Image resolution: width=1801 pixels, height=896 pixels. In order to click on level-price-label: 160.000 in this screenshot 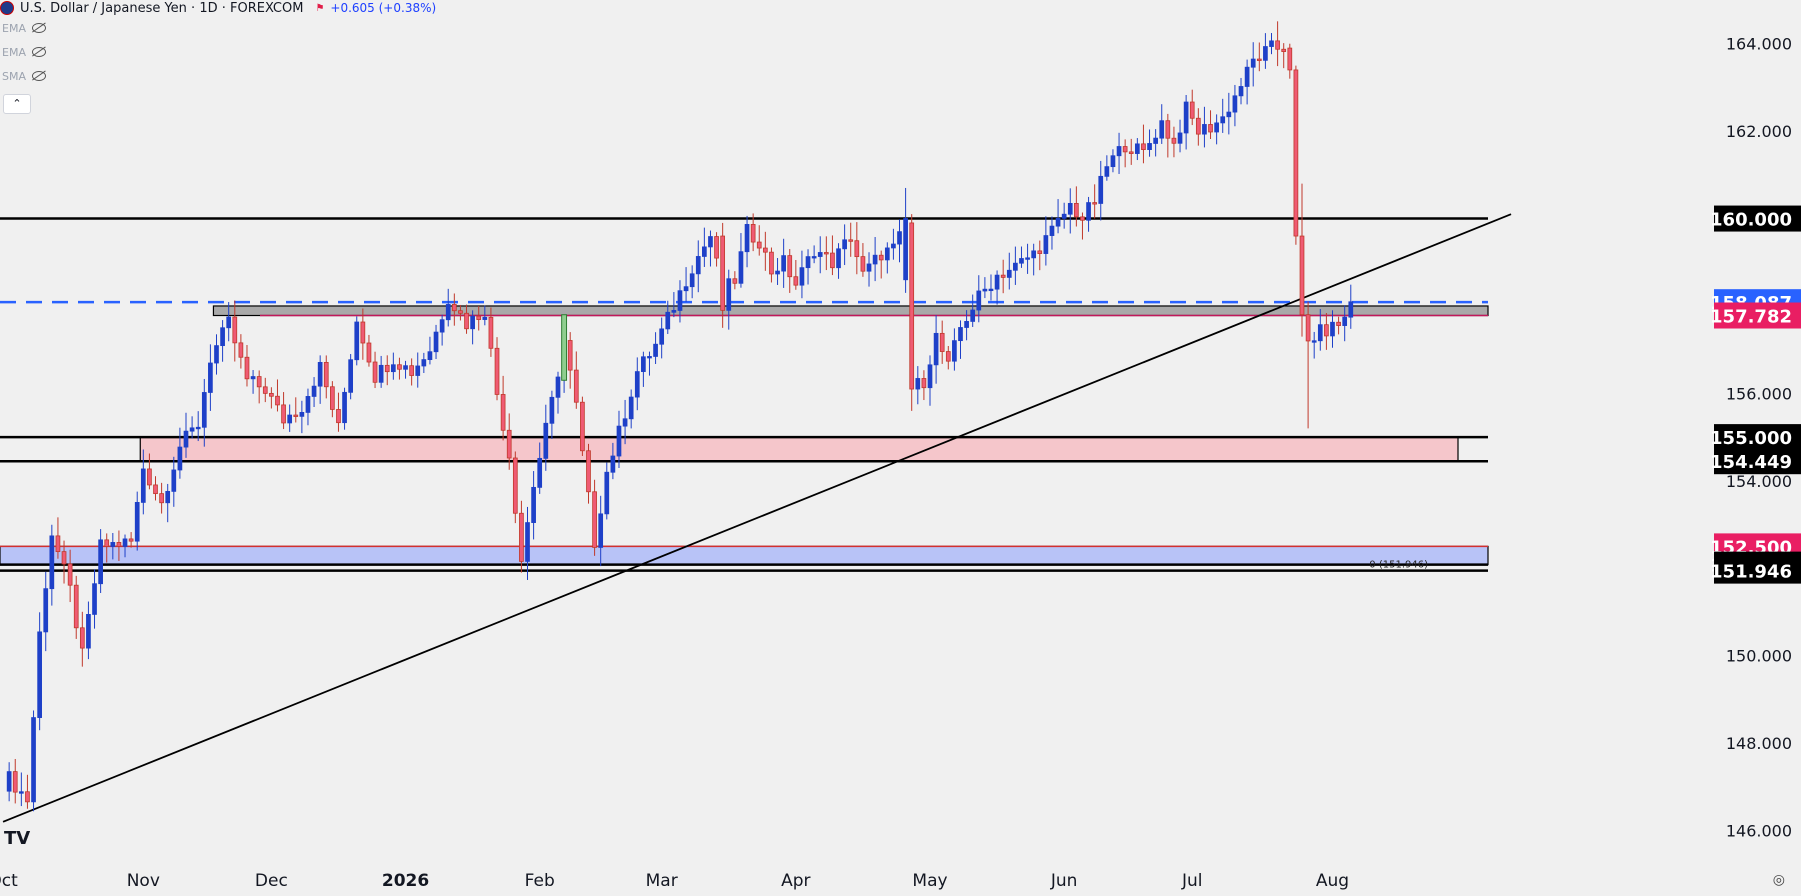, I will do `click(1751, 220)`.